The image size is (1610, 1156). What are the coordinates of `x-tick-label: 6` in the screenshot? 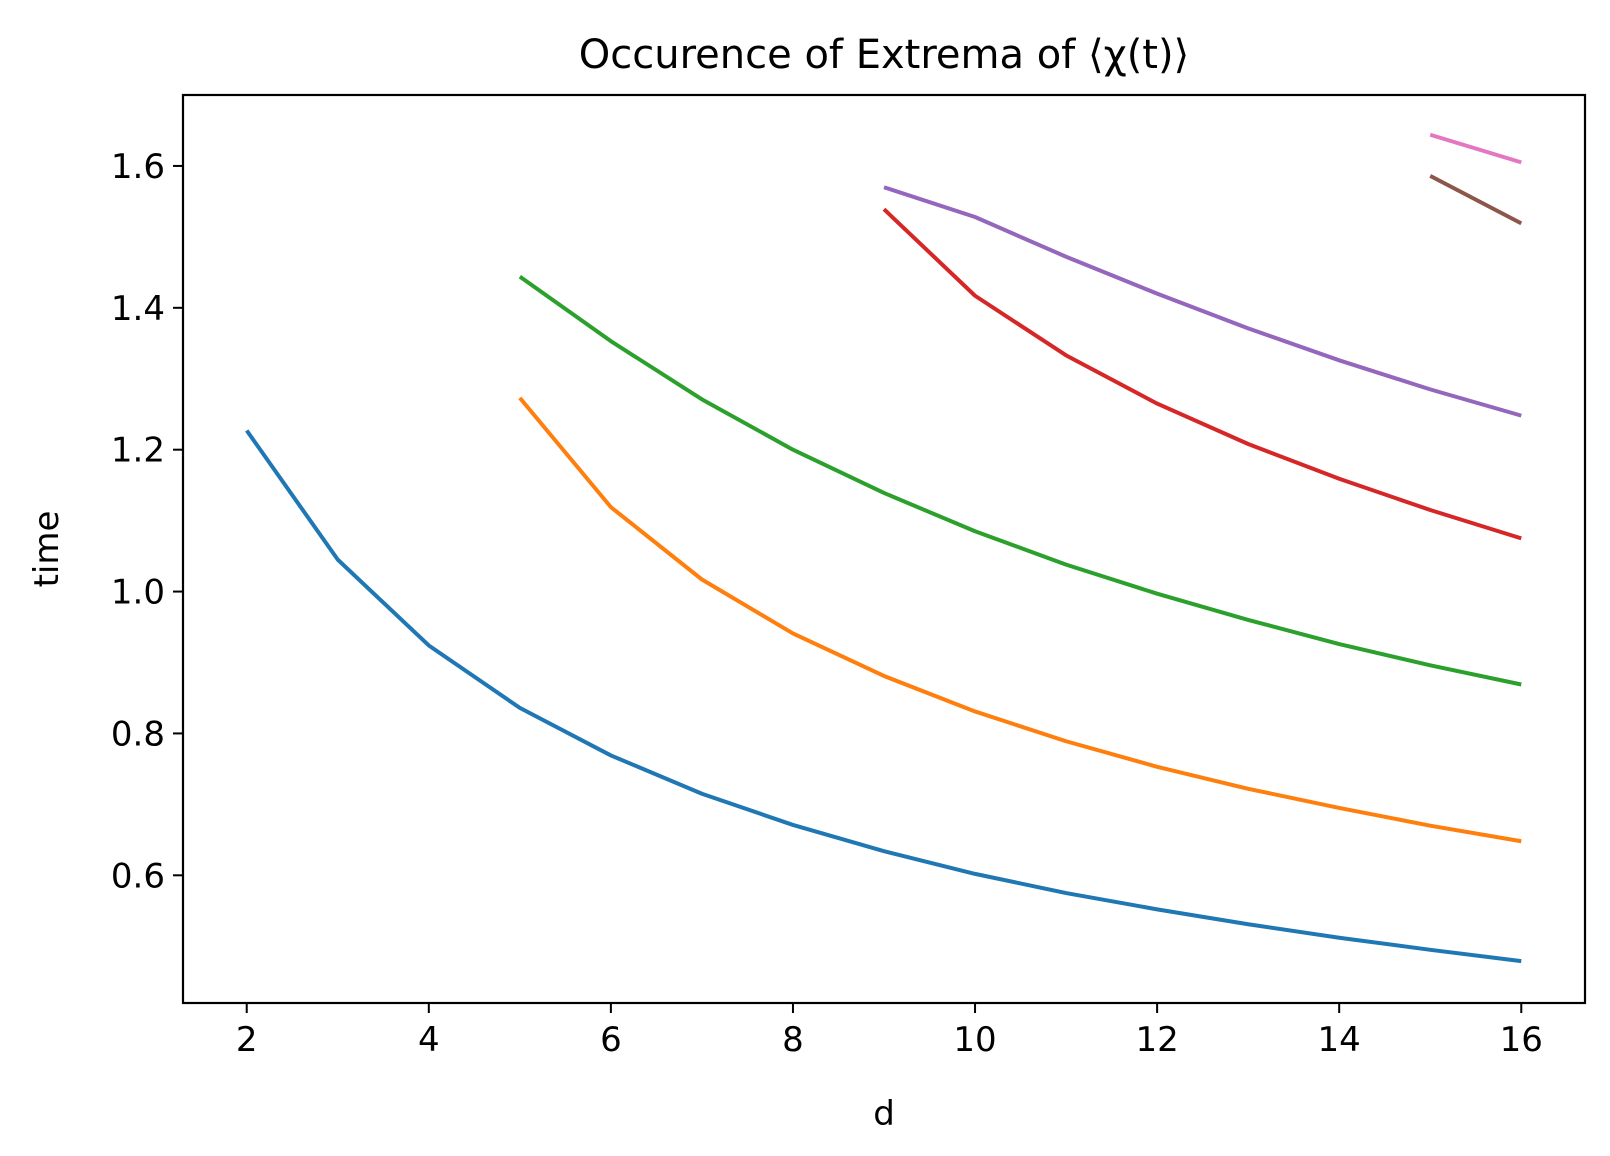 It's located at (611, 1040).